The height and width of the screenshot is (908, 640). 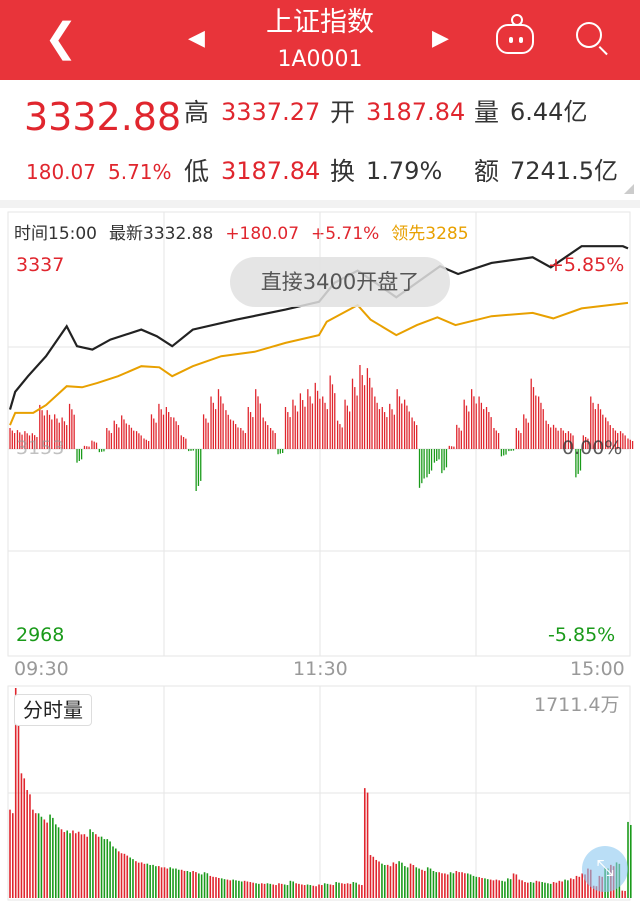 What do you see at coordinates (262, 234) in the screenshot?
I see `info-change: +180.07` at bounding box center [262, 234].